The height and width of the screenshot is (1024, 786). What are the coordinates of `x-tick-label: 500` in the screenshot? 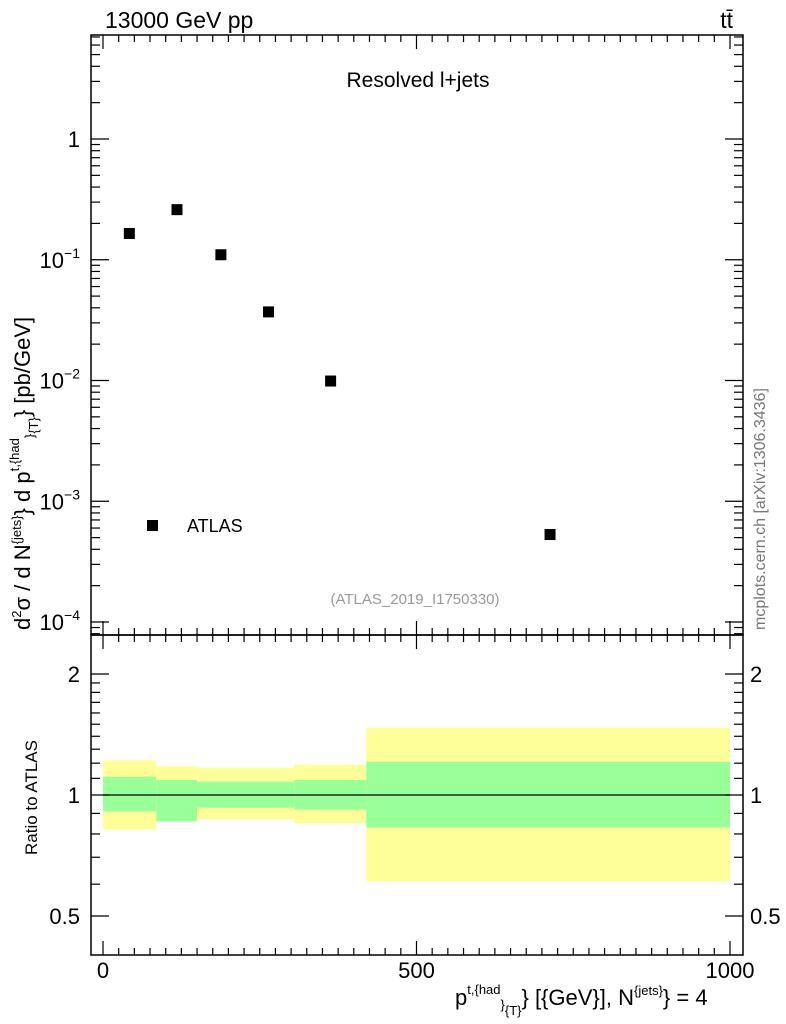 It's located at (416, 970).